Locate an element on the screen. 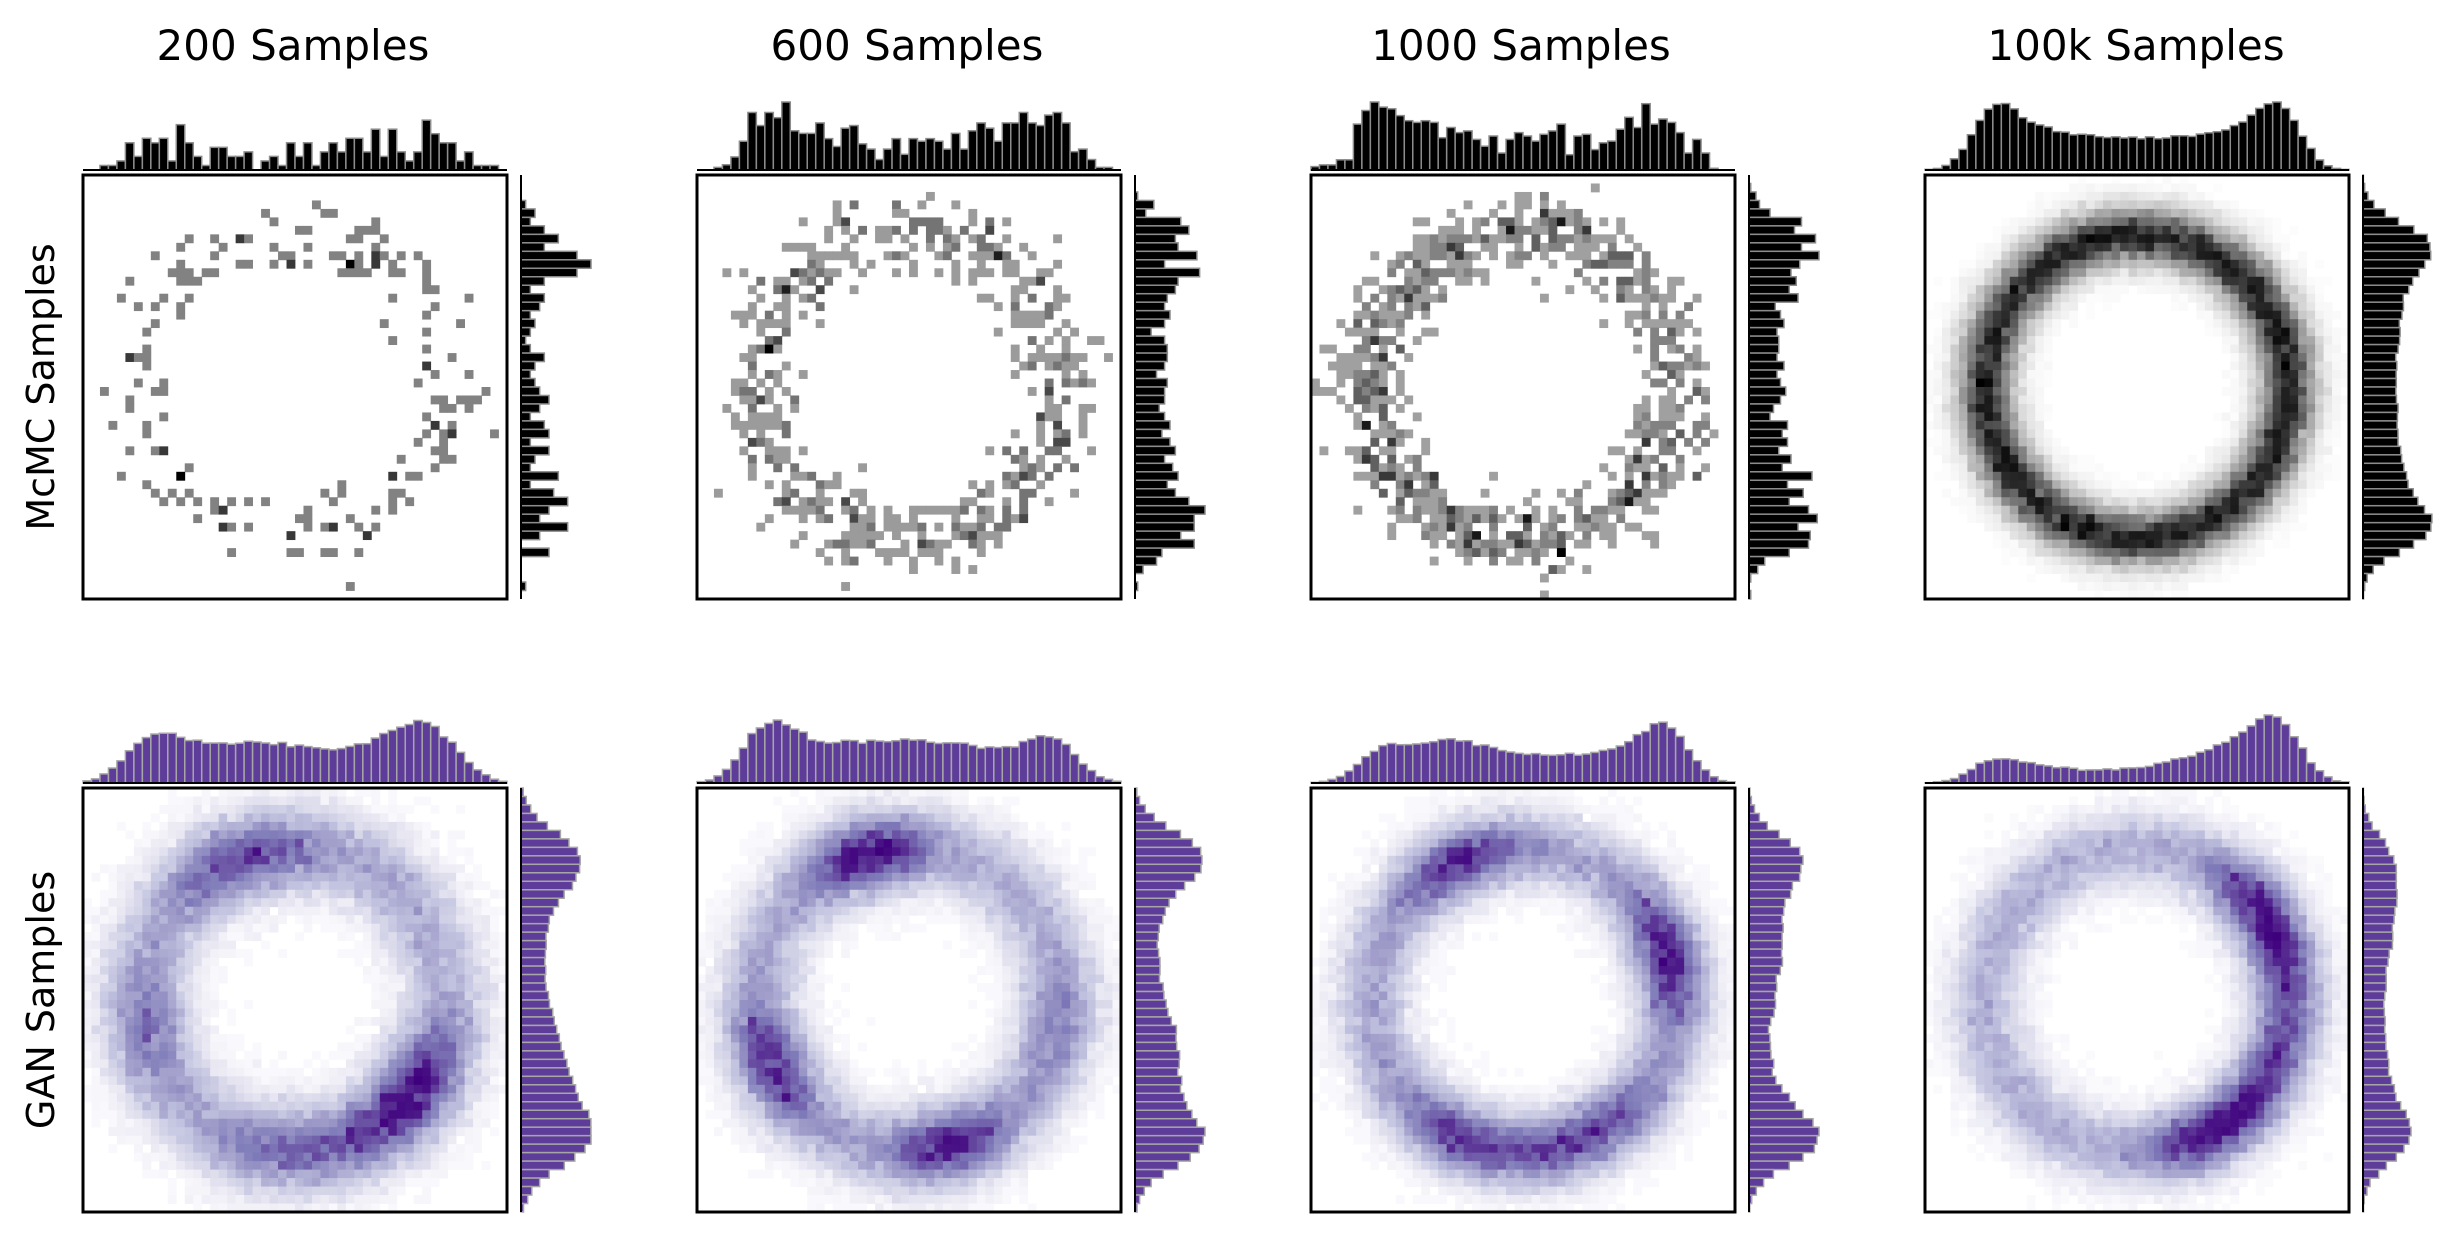 The height and width of the screenshot is (1249, 2453). heatmap-cells is located at coordinates (913, 391).